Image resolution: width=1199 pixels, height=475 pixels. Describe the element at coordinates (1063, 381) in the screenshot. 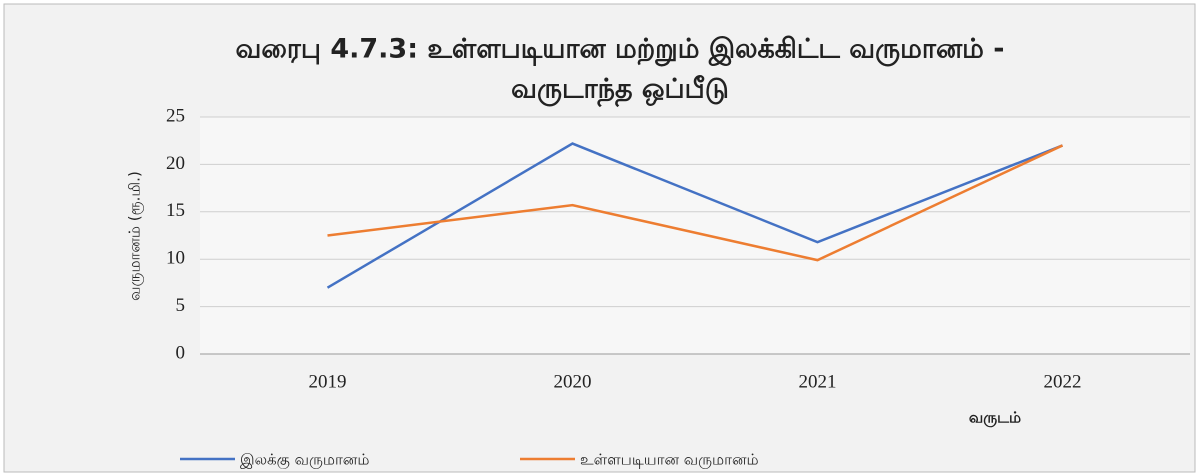

I see `x-tick-label: 2022` at that location.